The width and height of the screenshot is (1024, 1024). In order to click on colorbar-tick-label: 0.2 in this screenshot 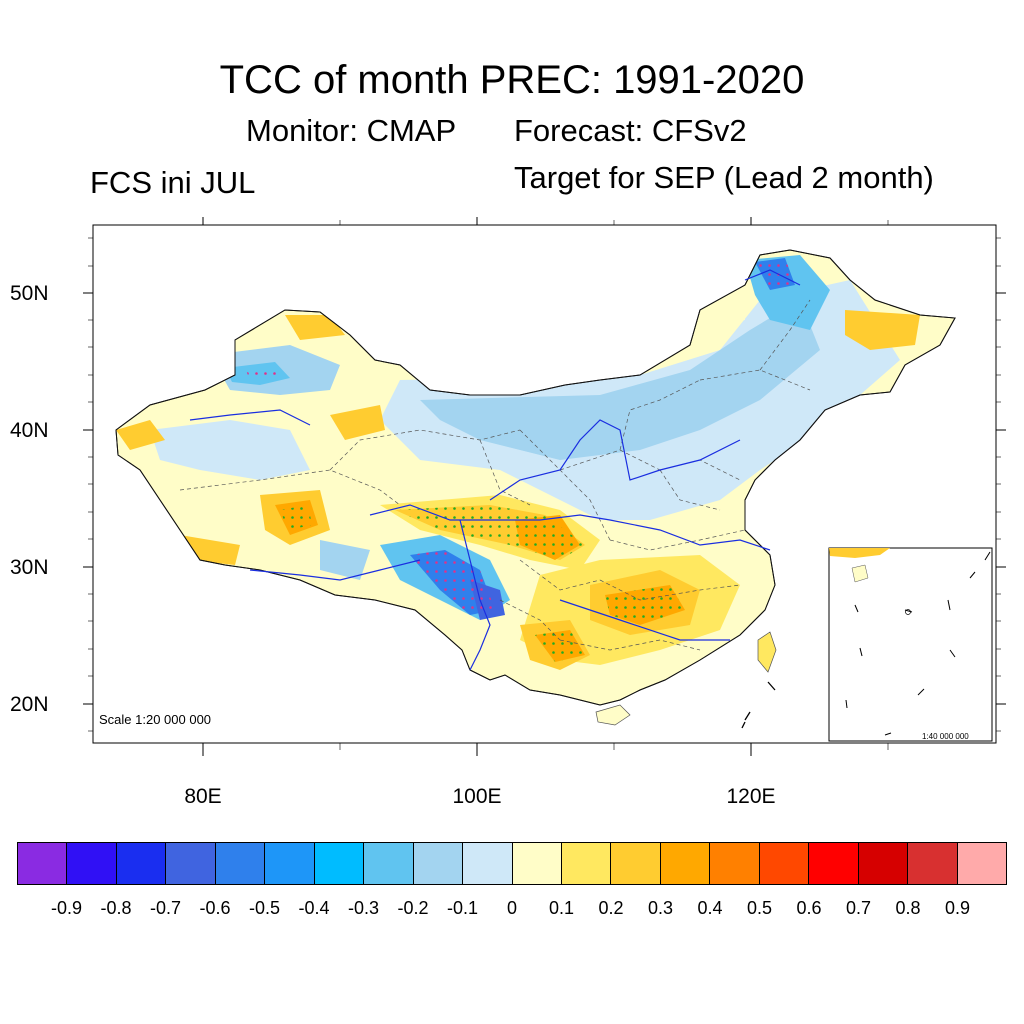, I will do `click(611, 908)`.